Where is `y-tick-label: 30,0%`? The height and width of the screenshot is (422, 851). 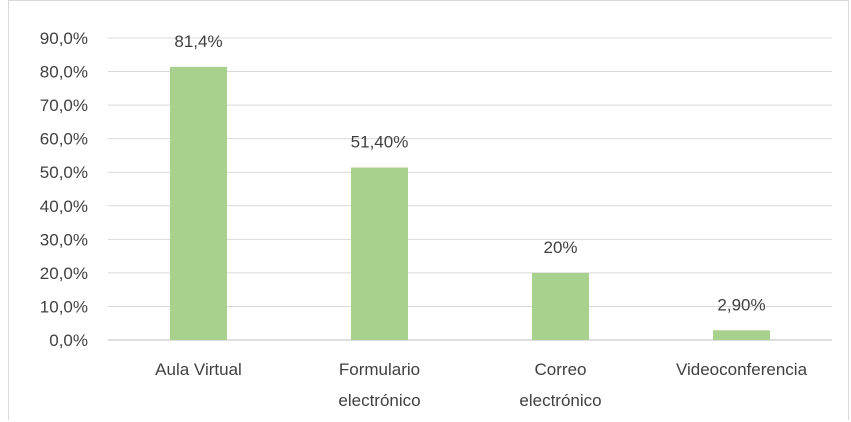 y-tick-label: 30,0% is located at coordinates (64, 239).